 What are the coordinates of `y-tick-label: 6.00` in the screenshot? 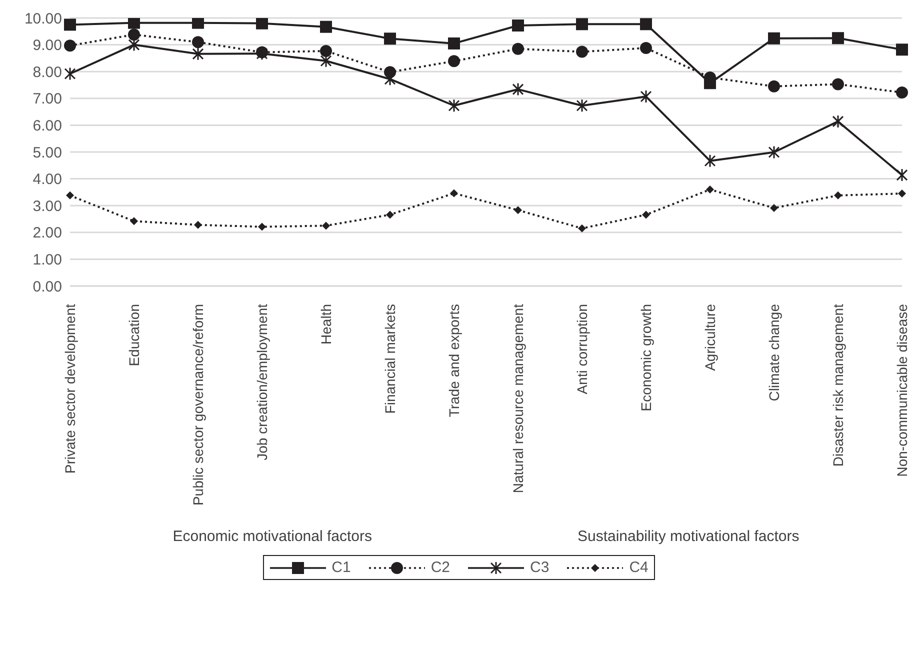 It's located at (47, 126).